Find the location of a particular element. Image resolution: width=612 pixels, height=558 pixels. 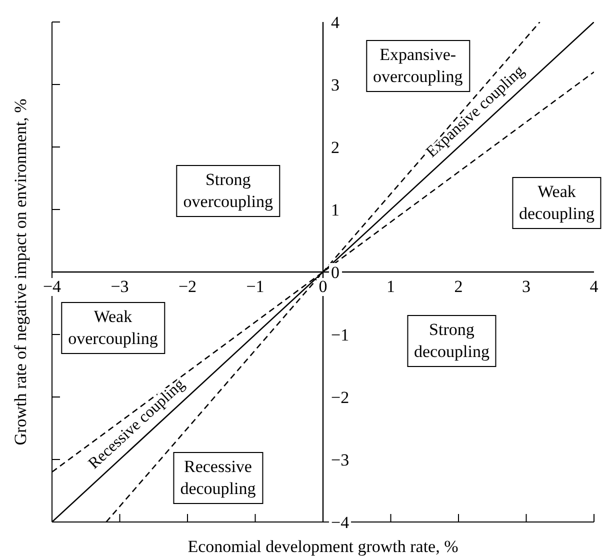

y-tick-label: 1 is located at coordinates (335, 210).